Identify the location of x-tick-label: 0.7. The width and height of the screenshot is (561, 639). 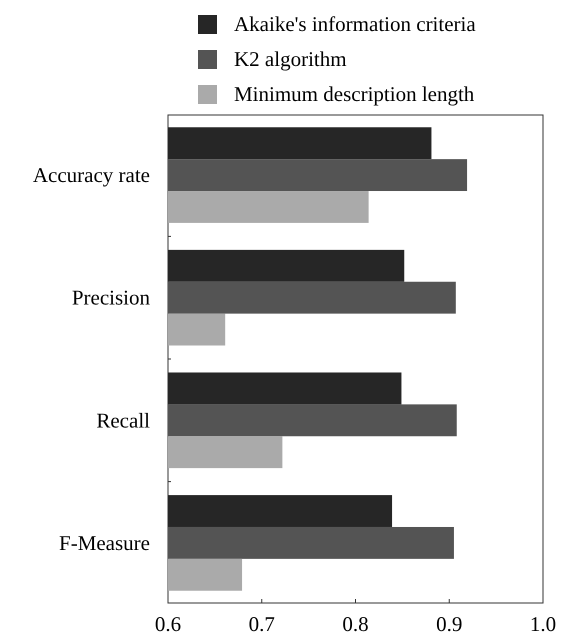
(261, 624).